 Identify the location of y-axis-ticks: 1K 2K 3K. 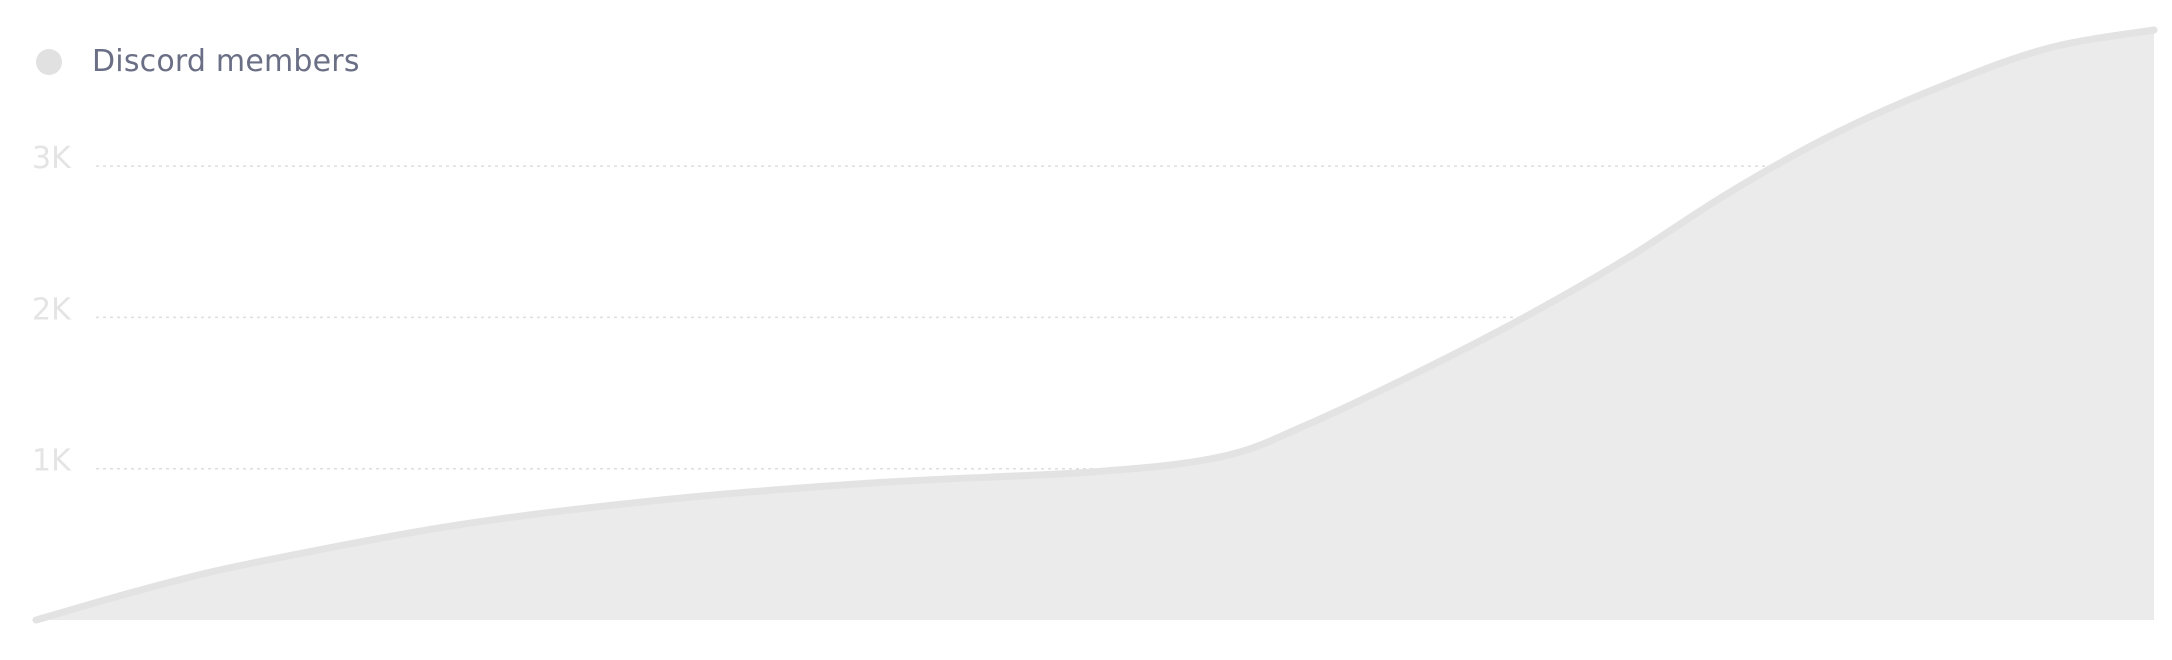
(52, 310).